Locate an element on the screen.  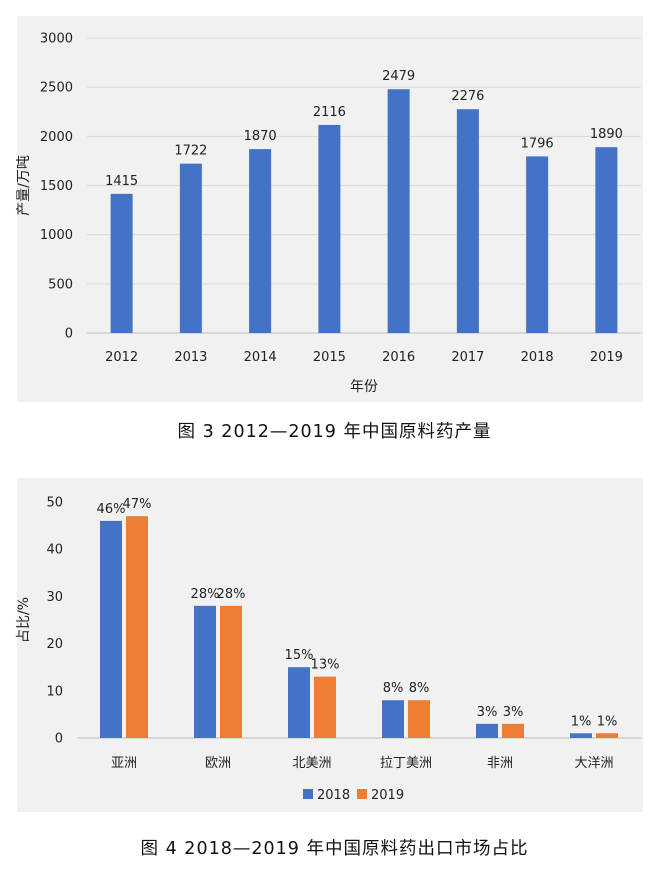
y-tick-label: 10 is located at coordinates (54, 691).